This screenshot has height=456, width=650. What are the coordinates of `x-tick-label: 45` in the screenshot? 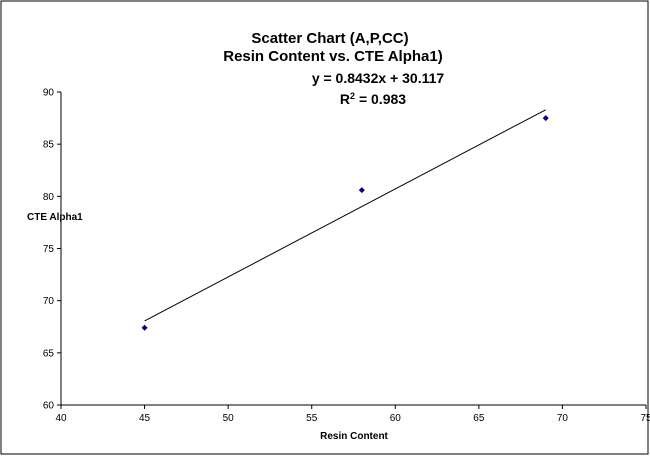 It's located at (145, 418).